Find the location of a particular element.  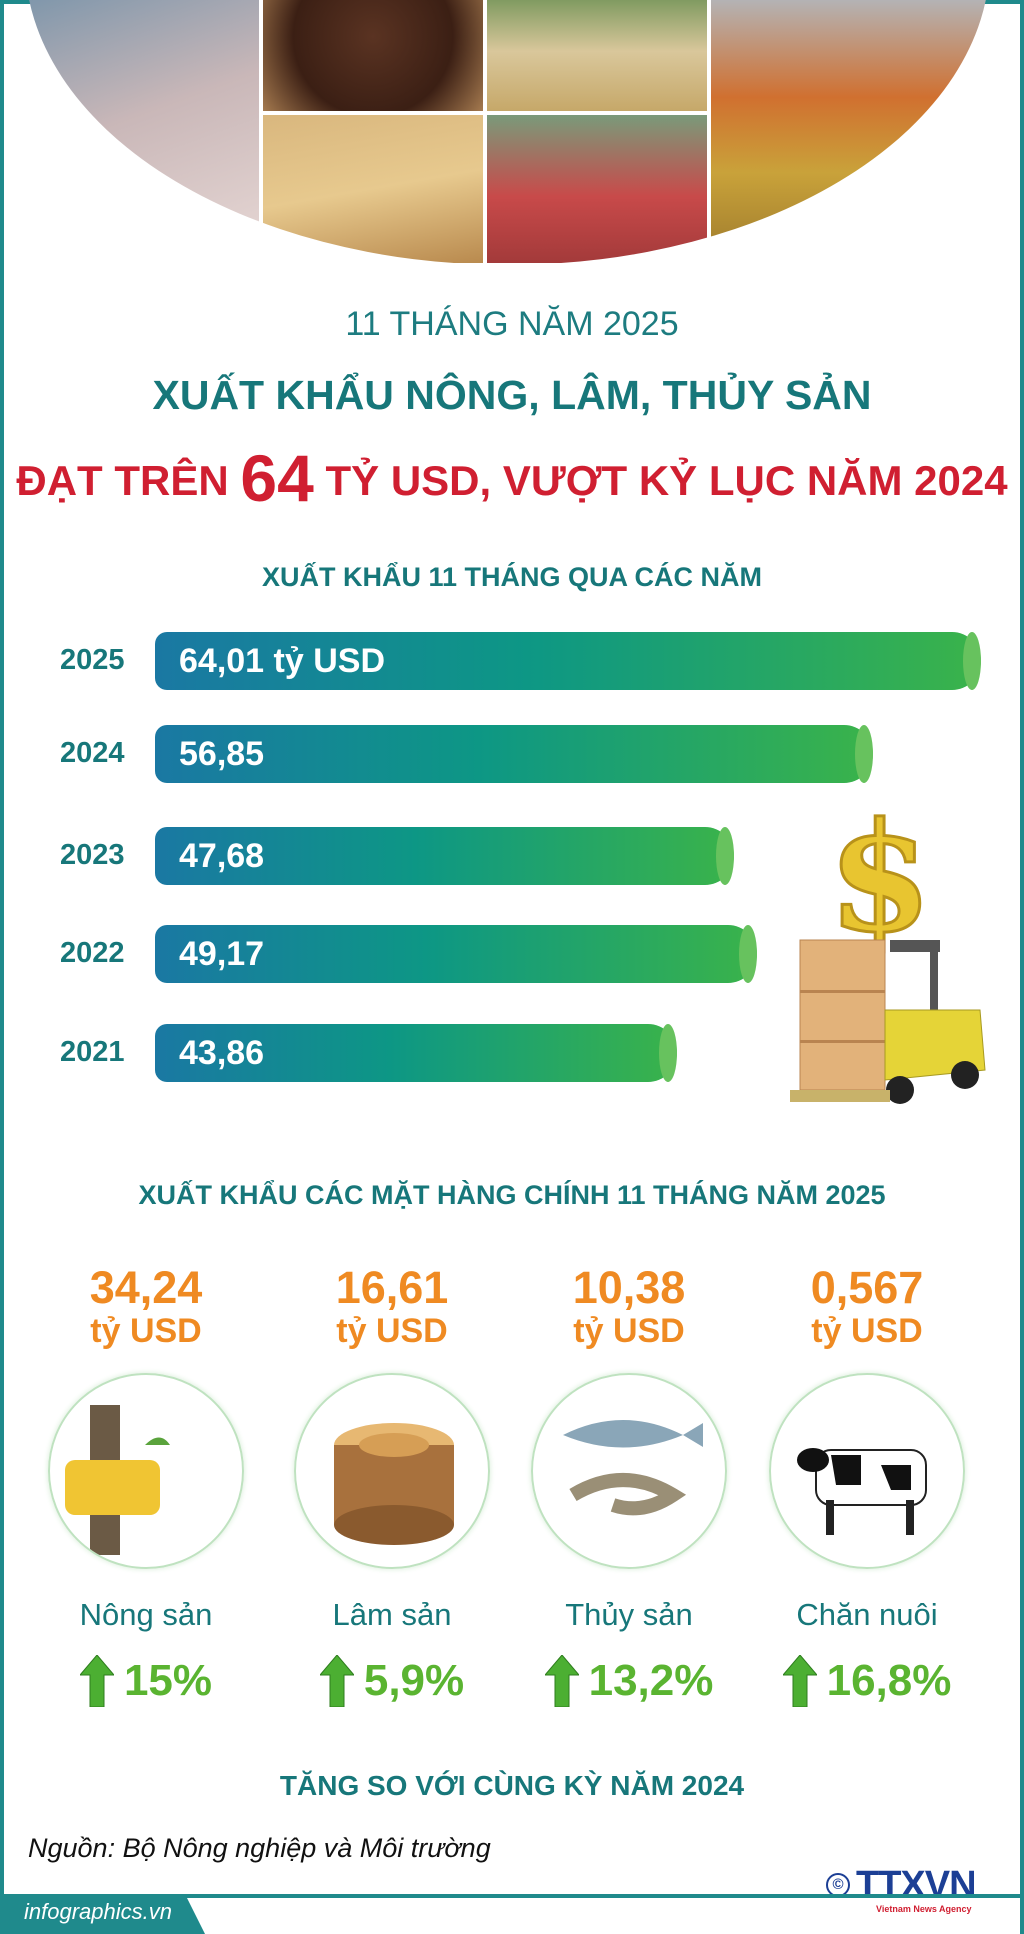

headline: ĐẠT TRÊN 64 TỶ USD, VƯỢT KỶ LỤC NĂM 2024 is located at coordinates (512, 478).